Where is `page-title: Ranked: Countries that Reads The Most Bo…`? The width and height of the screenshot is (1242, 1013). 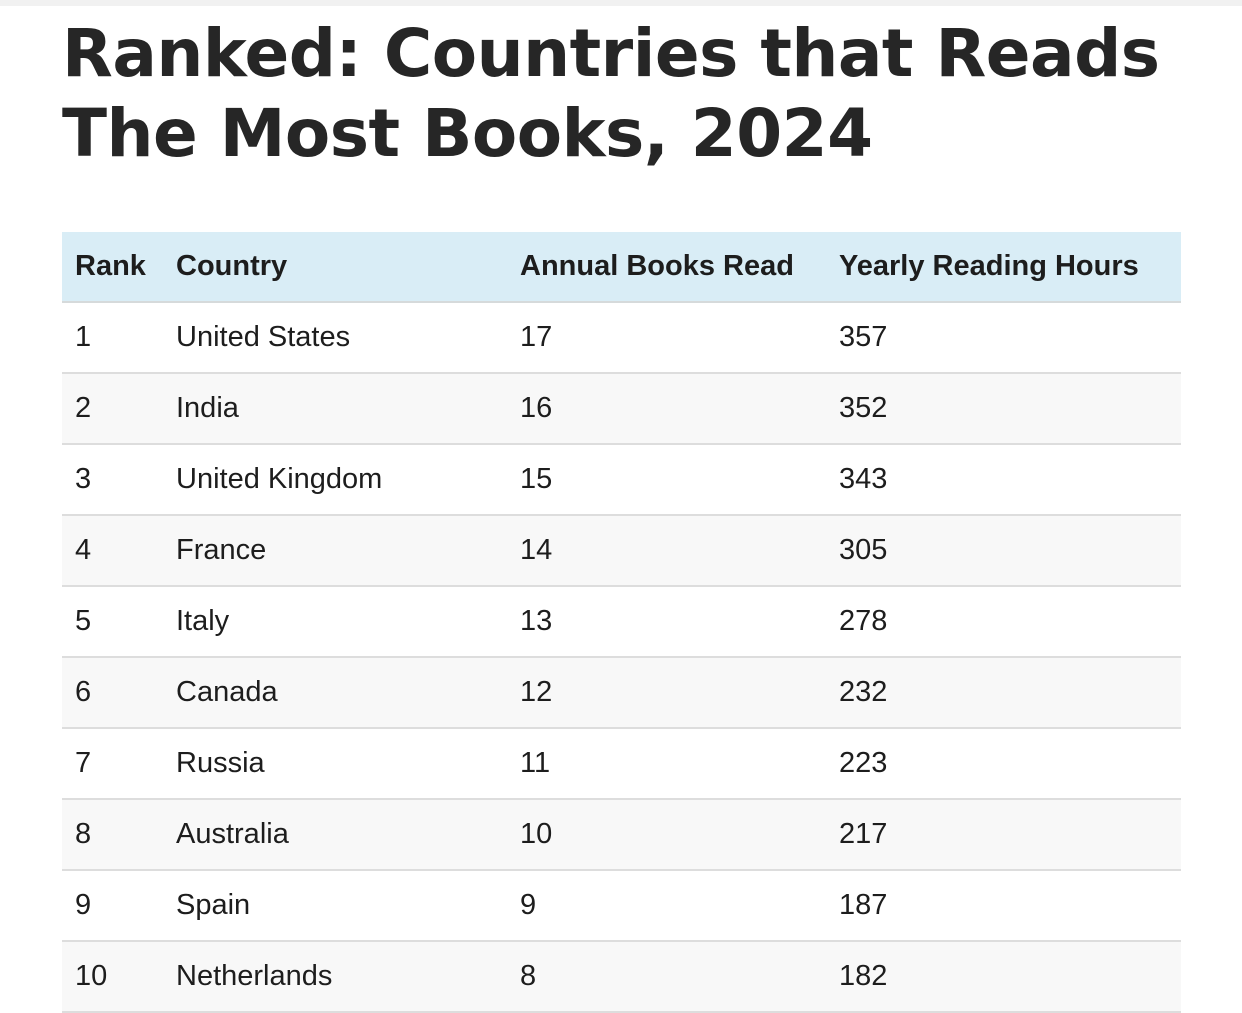
page-title: Ranked: Countries that Reads The Most Bo… is located at coordinates (611, 93).